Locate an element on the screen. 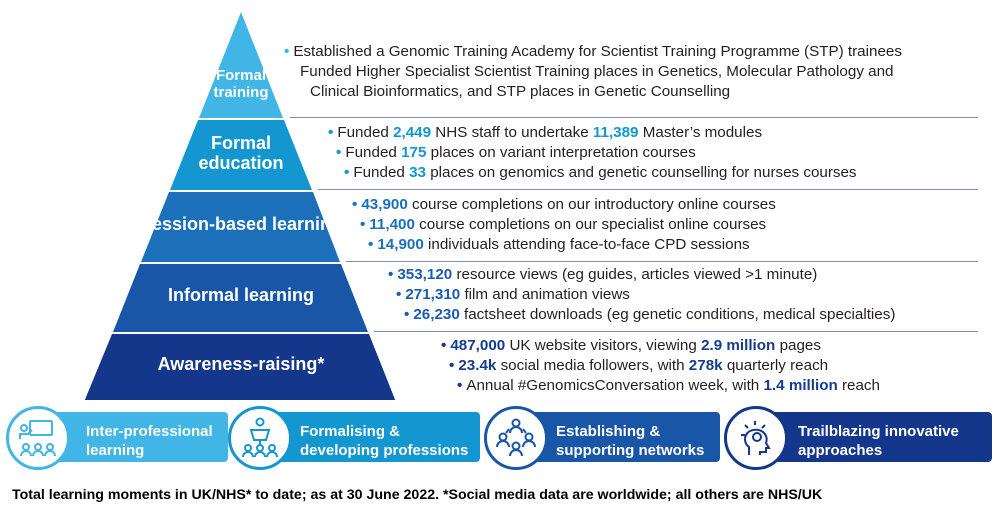 This screenshot has width=1000, height=520. highlight-number: 11,400 is located at coordinates (392, 224).